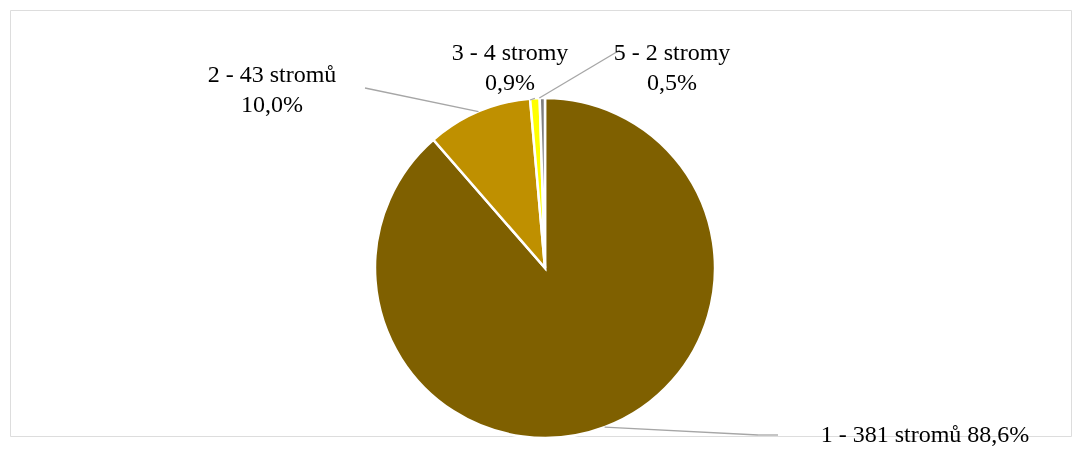  What do you see at coordinates (272, 104) in the screenshot?
I see `data-label: 10,0%` at bounding box center [272, 104].